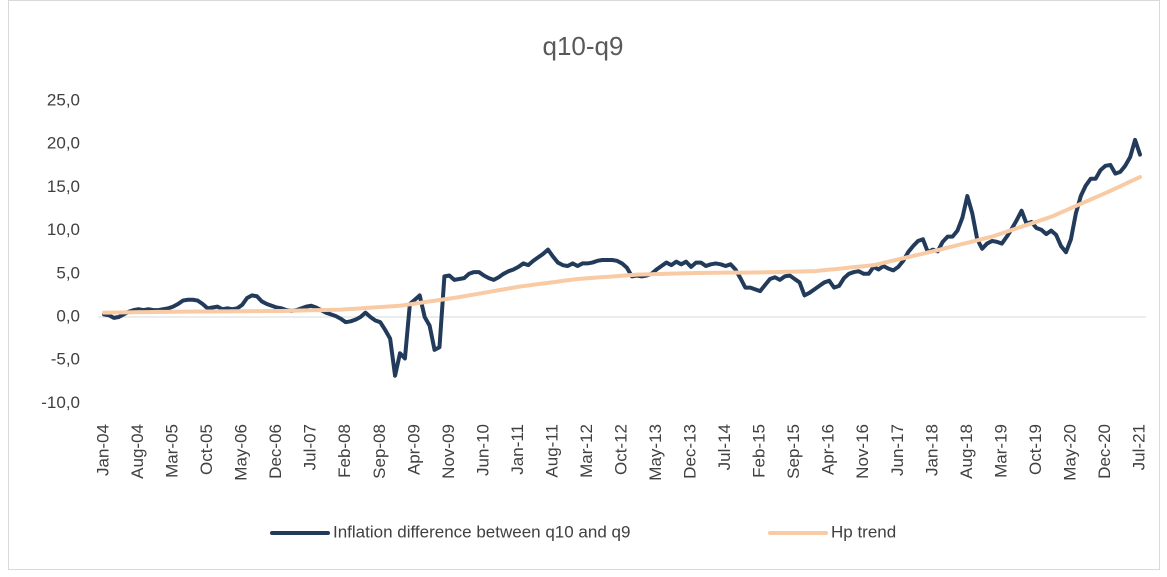  Describe the element at coordinates (828, 449) in the screenshot. I see `x-tick-label: Apr-16` at that location.